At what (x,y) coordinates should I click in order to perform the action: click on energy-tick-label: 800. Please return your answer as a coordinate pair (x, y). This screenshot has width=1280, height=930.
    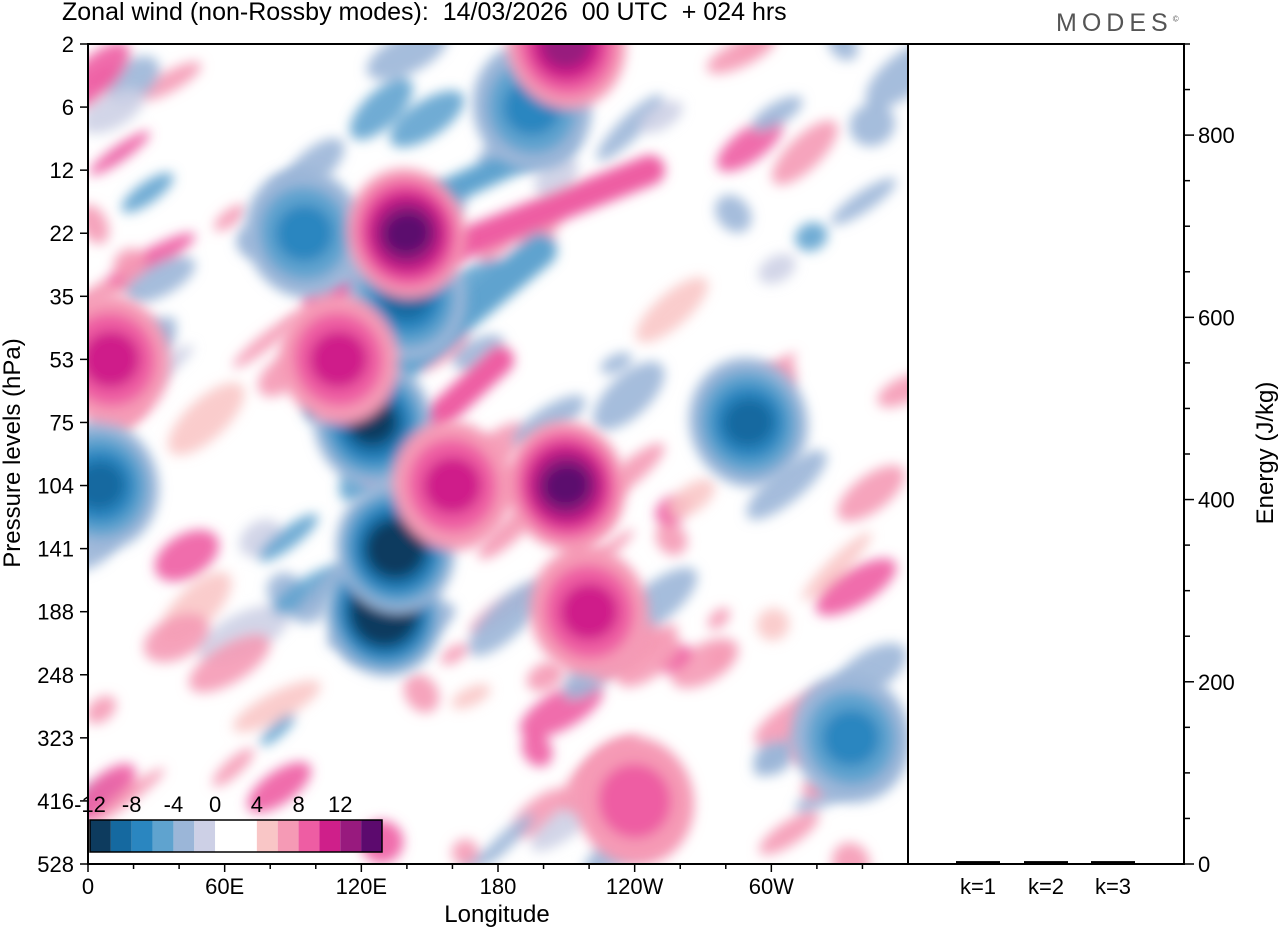
    Looking at the image, I should click on (1216, 135).